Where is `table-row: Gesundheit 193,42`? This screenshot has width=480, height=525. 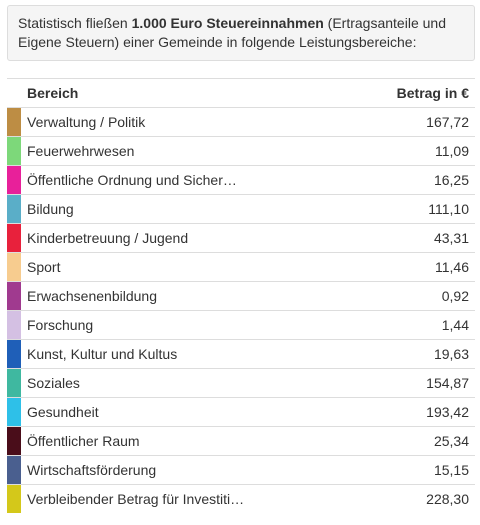
table-row: Gesundheit 193,42 is located at coordinates (241, 412).